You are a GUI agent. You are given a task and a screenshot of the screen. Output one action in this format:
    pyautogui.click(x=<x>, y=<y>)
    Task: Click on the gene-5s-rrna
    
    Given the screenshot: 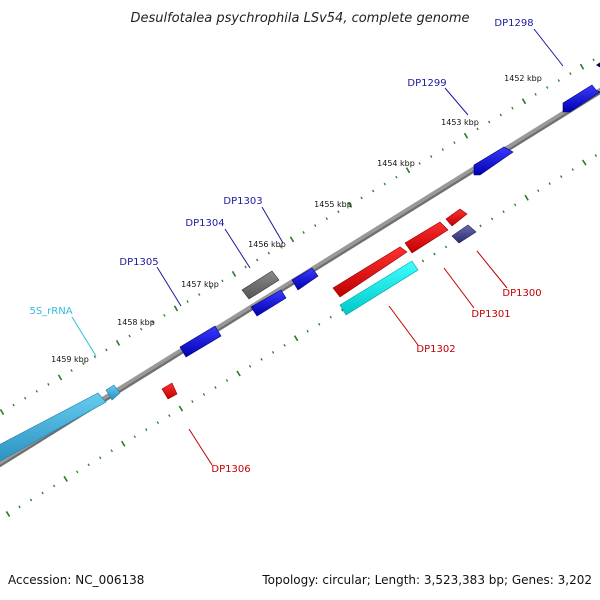 What is the action you would take?
    pyautogui.click(x=113, y=392)
    